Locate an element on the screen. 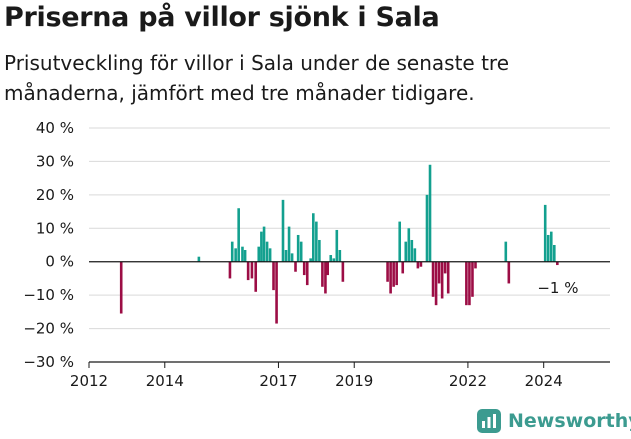 The width and height of the screenshot is (631, 439). y-tick-label: 20 % is located at coordinates (55, 195).